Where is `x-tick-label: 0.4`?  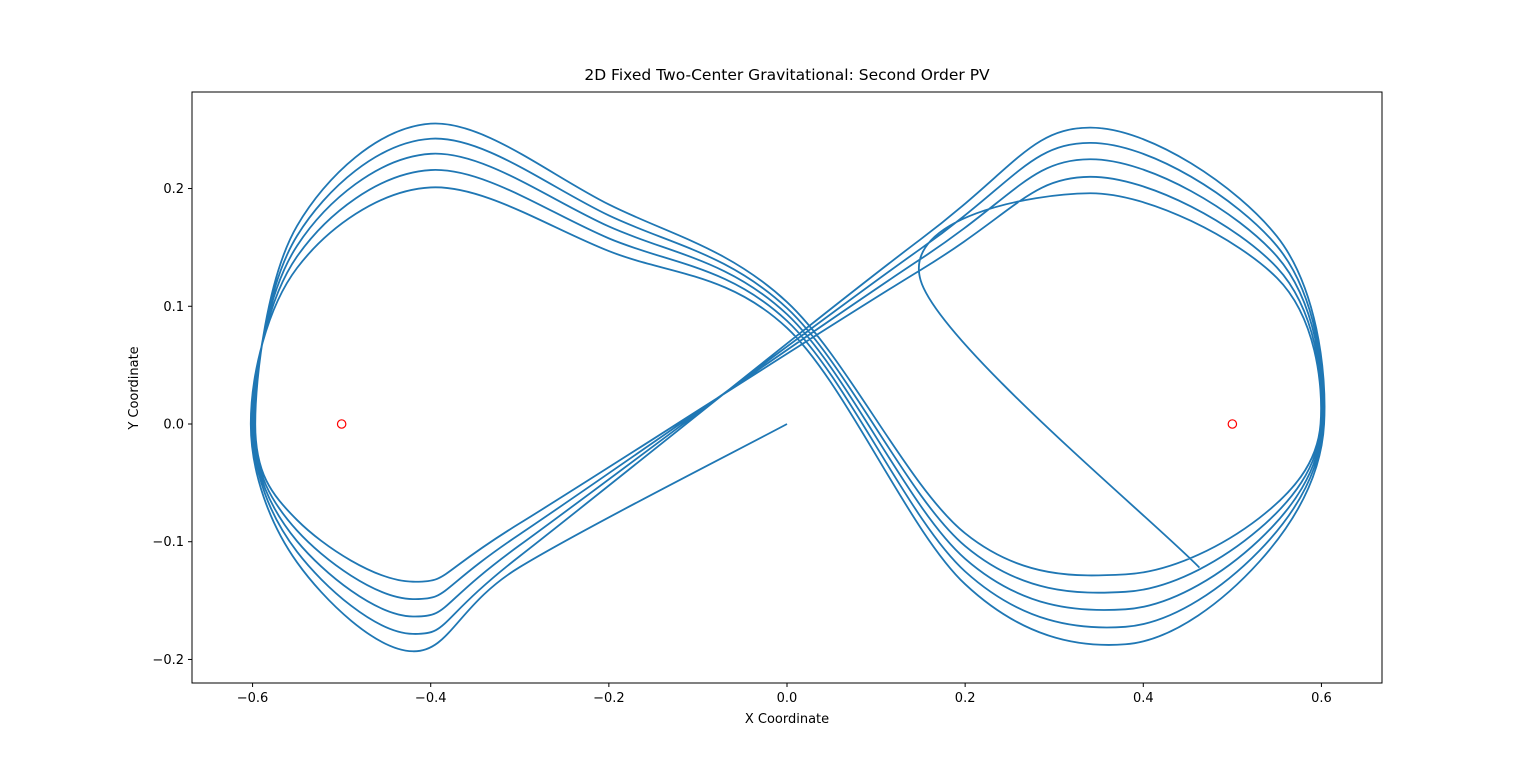
x-tick-label: 0.4 is located at coordinates (1143, 698).